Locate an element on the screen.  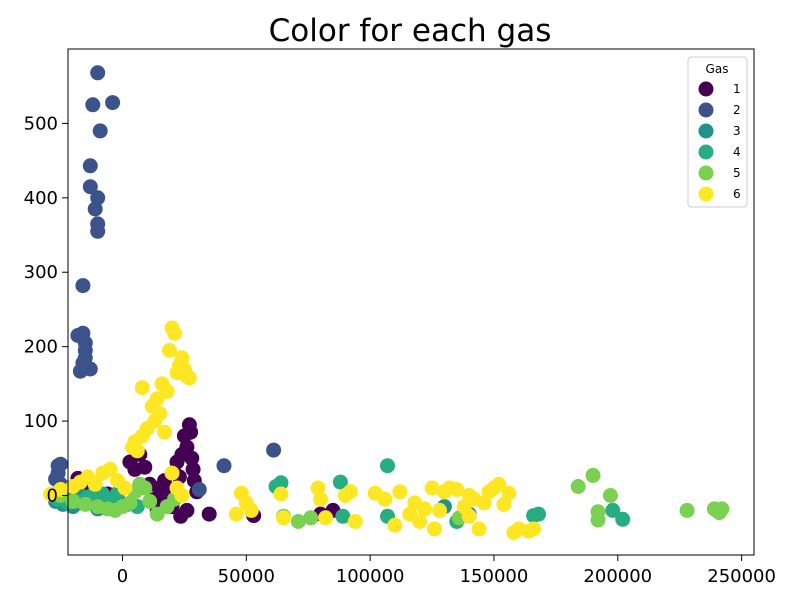
legend: Gas 1 2 3 4 5 6 is located at coordinates (717, 132).